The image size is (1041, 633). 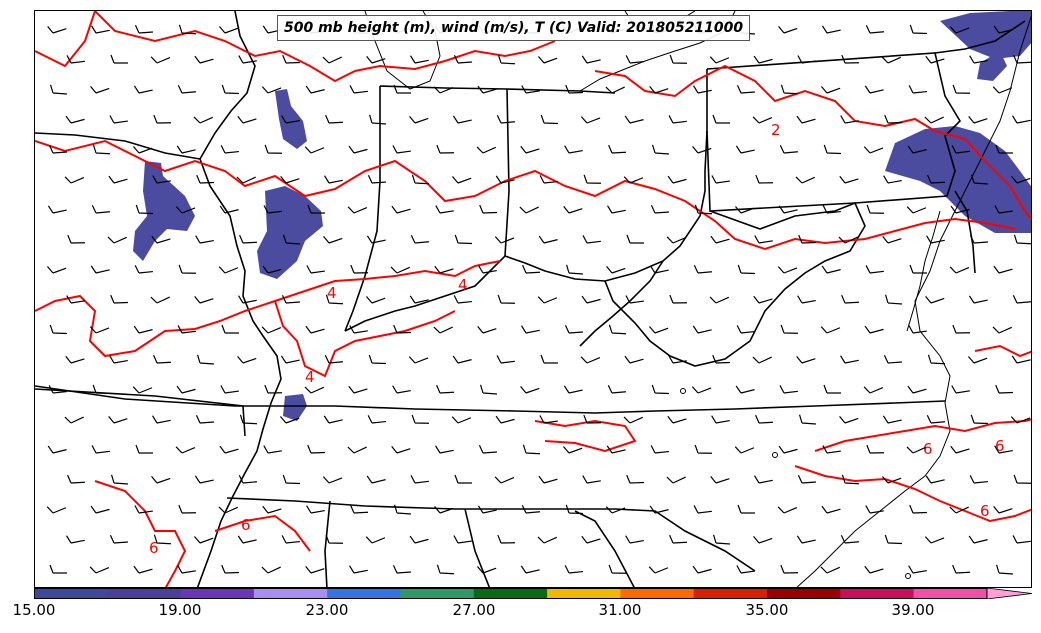 I want to click on shaded-region-iowa, so click(x=164, y=211).